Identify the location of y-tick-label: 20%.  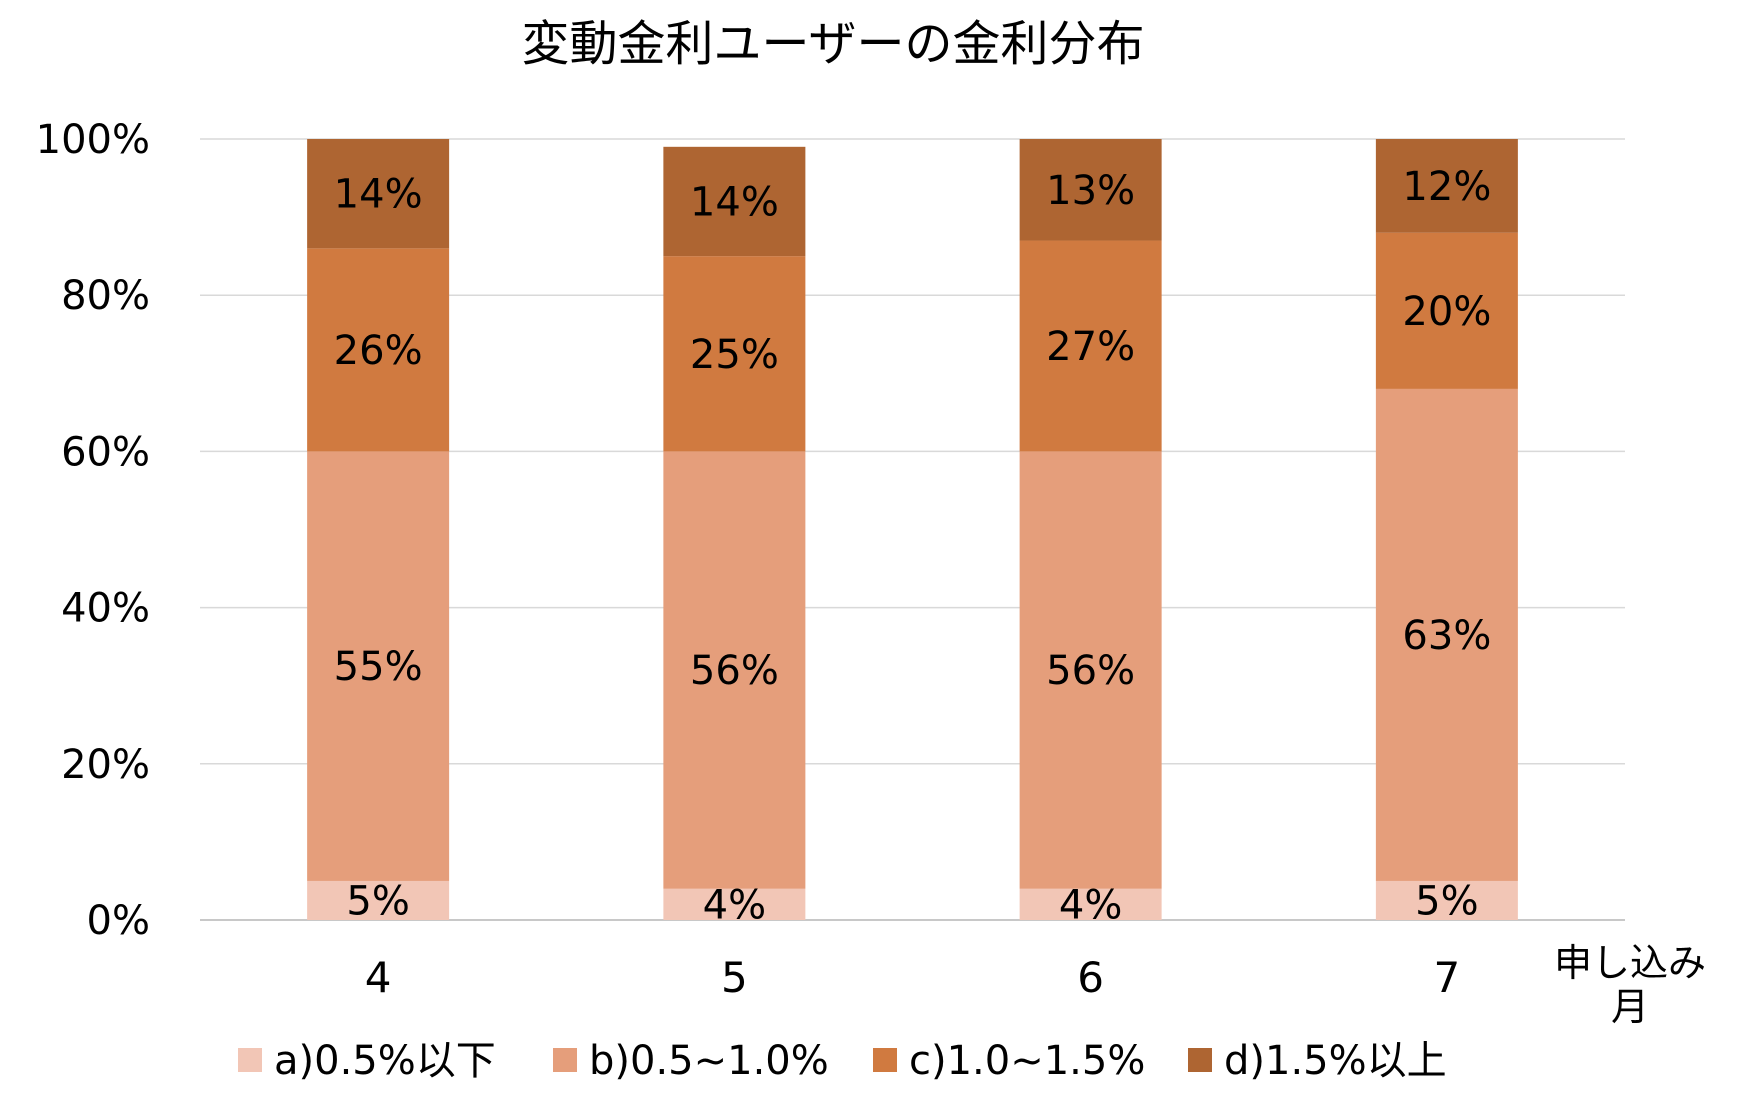
(105, 765).